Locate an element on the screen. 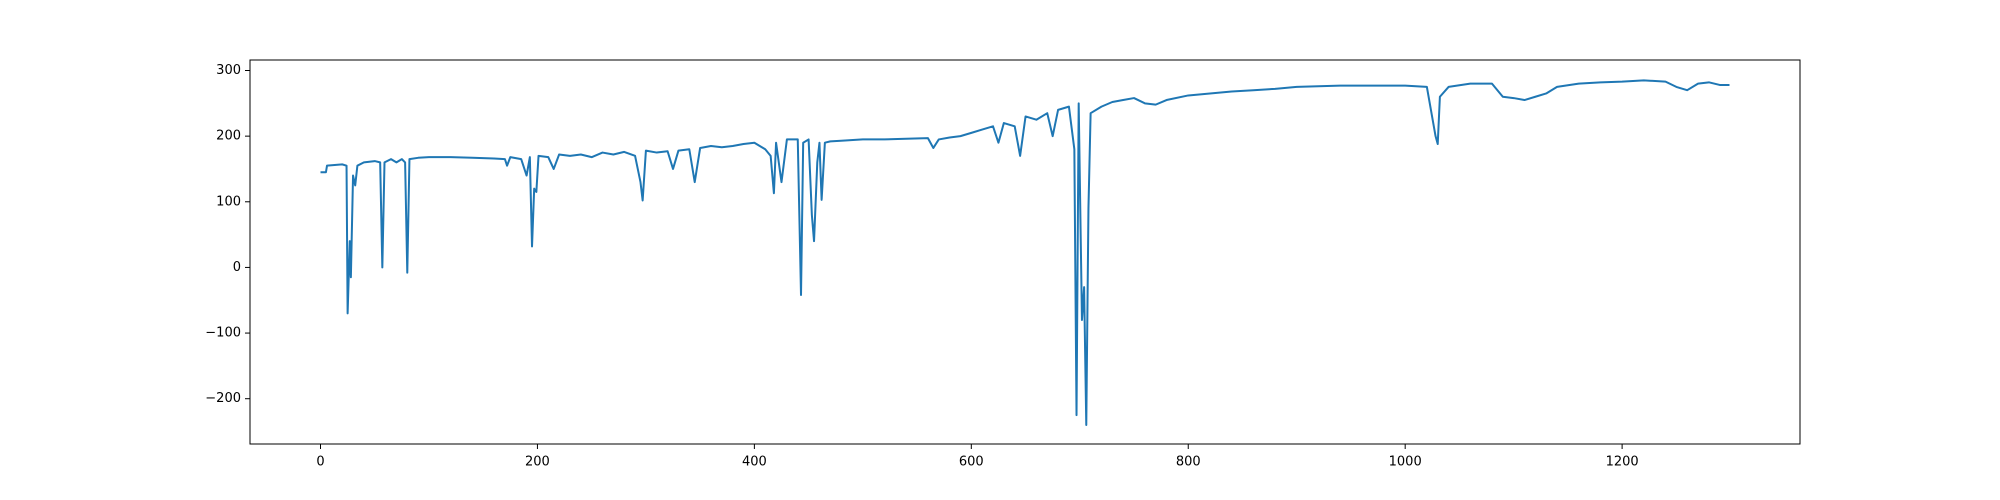 The image size is (2000, 500). x-tick-label: 0 is located at coordinates (320, 462).